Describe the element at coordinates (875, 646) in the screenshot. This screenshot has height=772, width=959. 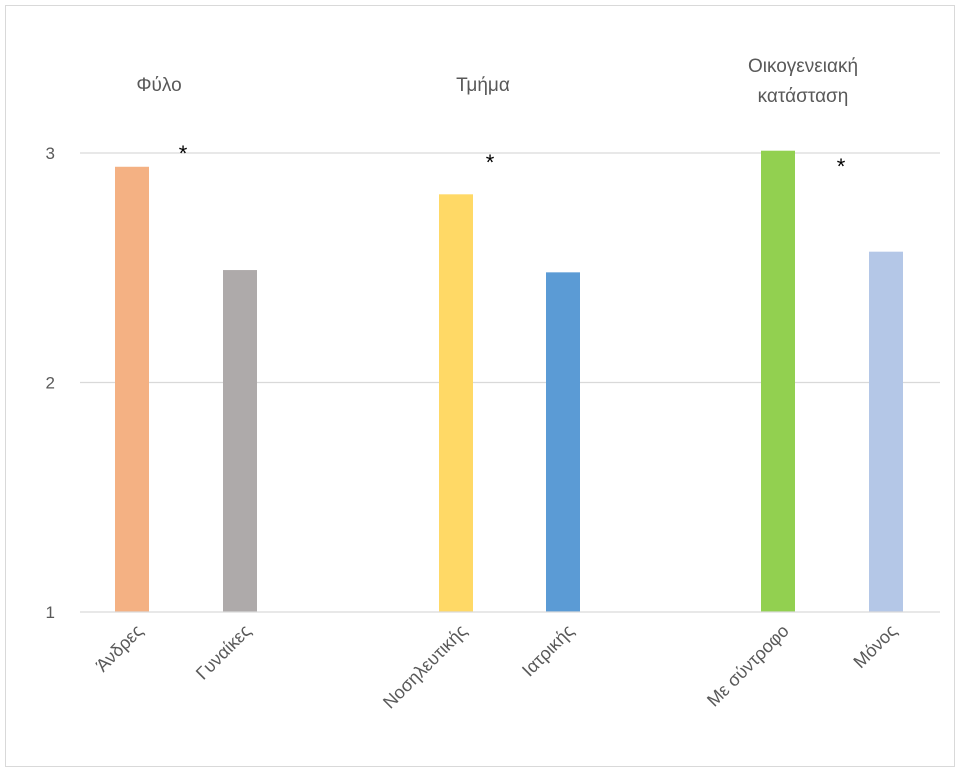
I see `category-label: Μόνος` at that location.